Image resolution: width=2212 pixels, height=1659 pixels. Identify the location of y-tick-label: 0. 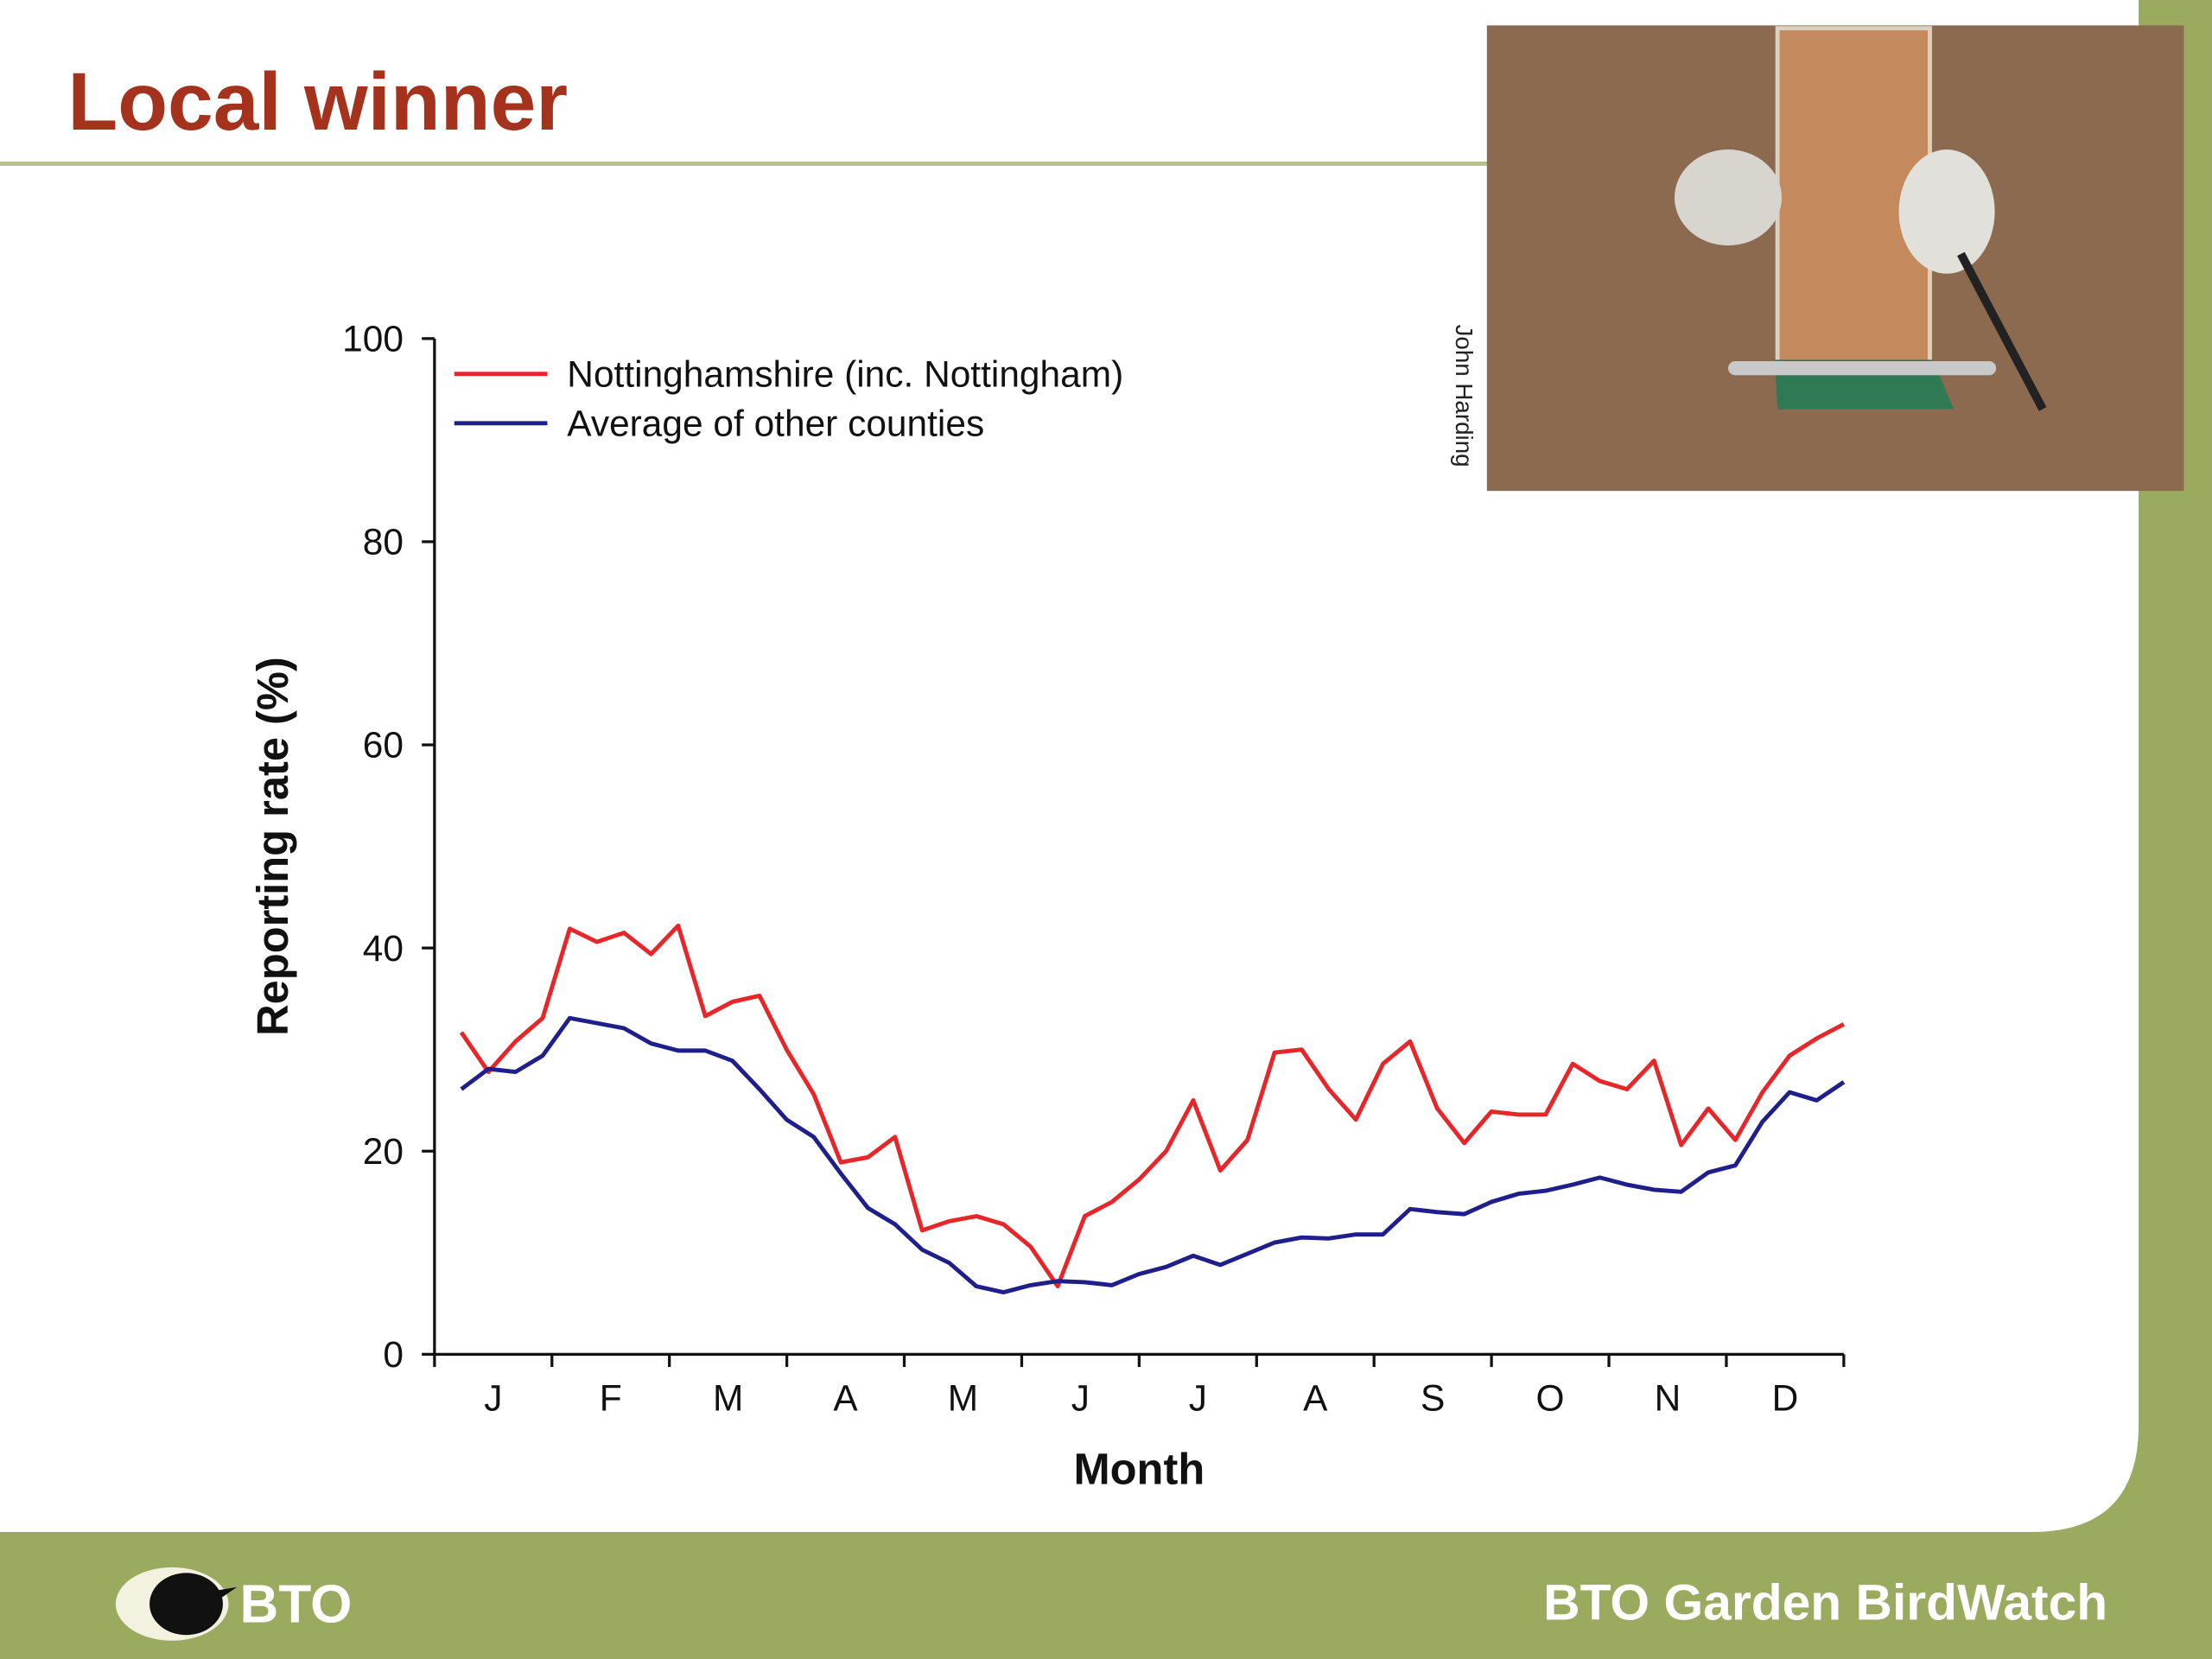
(393, 1354).